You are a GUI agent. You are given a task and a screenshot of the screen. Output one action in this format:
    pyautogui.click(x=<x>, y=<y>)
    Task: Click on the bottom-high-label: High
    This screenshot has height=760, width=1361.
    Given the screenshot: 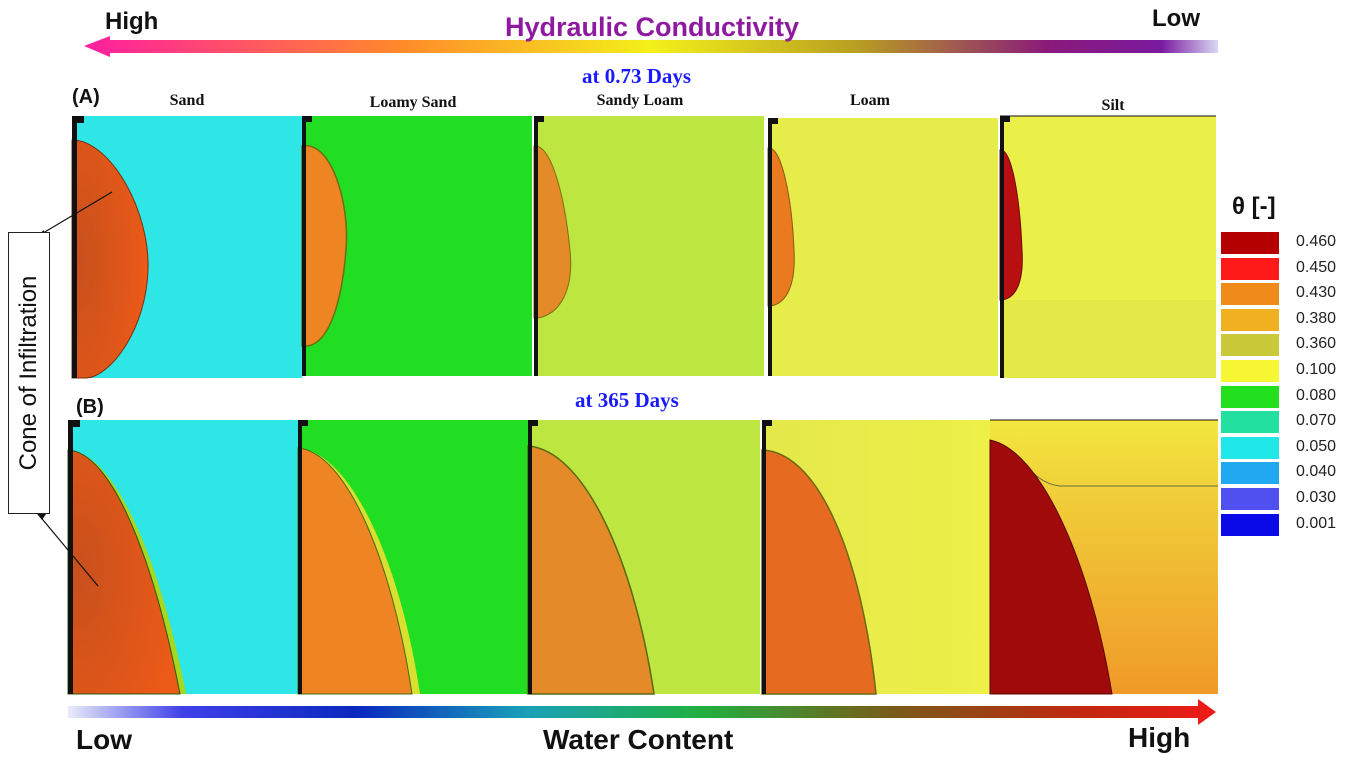 What is the action you would take?
    pyautogui.click(x=1159, y=737)
    